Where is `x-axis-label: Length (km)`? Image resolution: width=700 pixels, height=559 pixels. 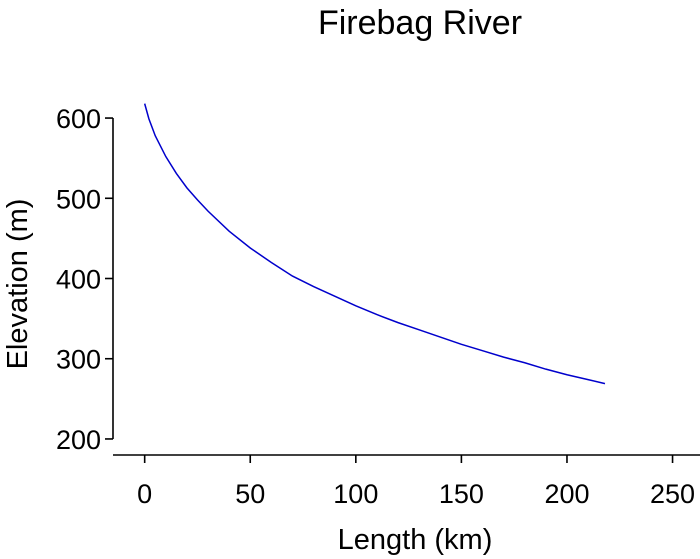 x-axis-label: Length (km) is located at coordinates (415, 540).